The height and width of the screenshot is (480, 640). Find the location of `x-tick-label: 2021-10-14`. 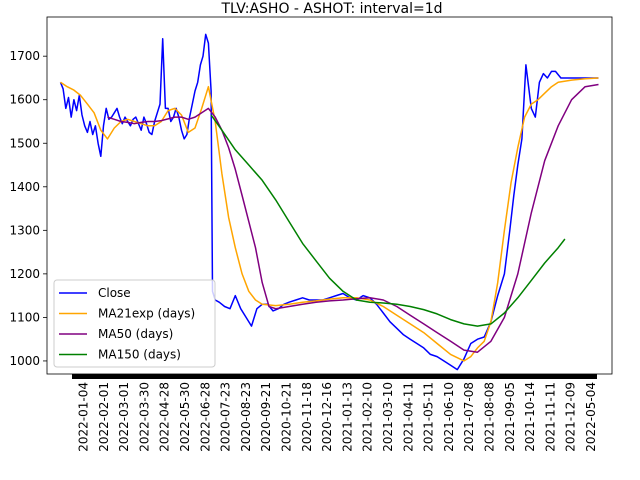

x-tick-label: 2021-10-14 is located at coordinates (530, 417).